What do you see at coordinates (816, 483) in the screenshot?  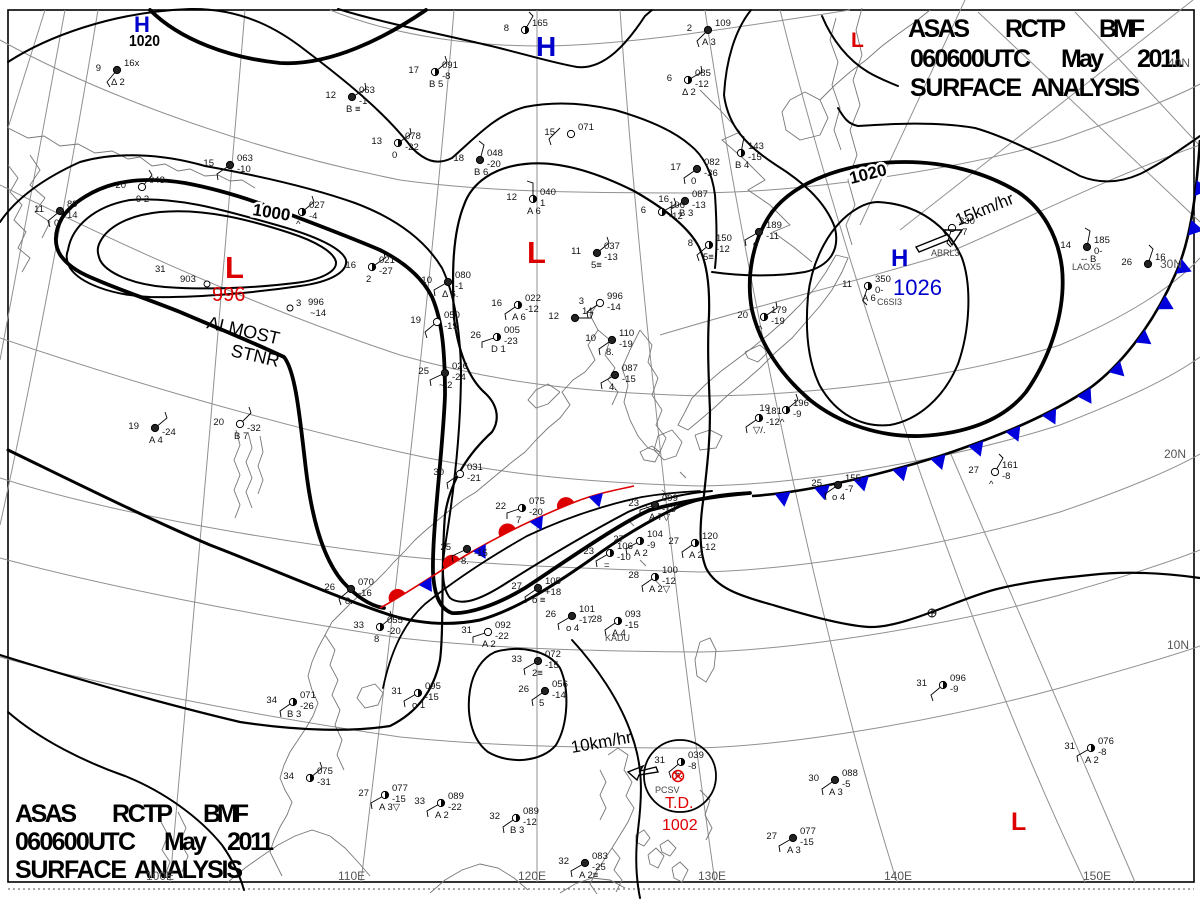 I see `svg-text: 25` at bounding box center [816, 483].